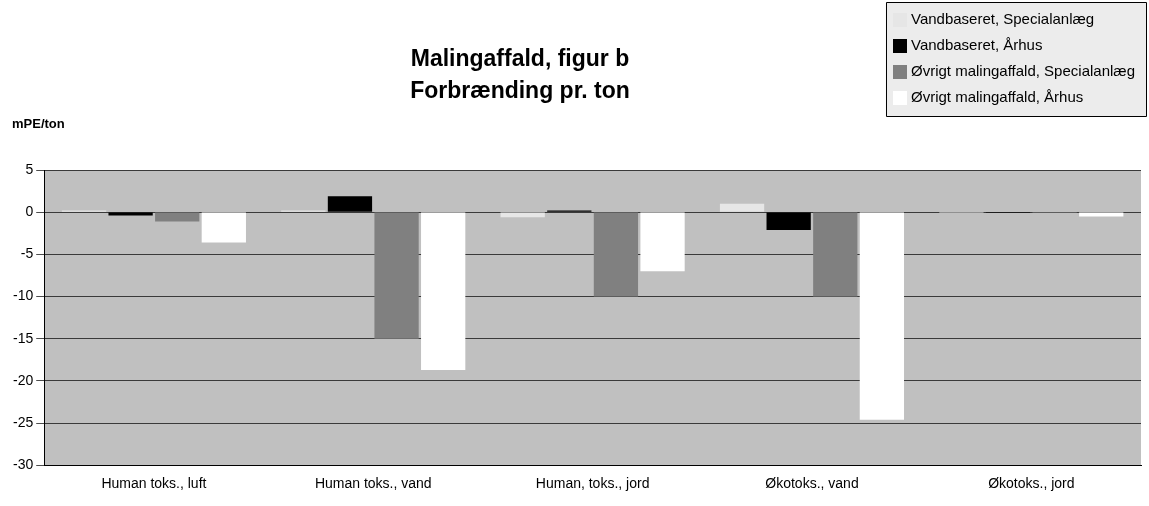 The height and width of the screenshot is (506, 1149). Describe the element at coordinates (520, 74) in the screenshot. I see `chart-title: Malingaffald, figur b Forbrænding pr. ton` at that location.